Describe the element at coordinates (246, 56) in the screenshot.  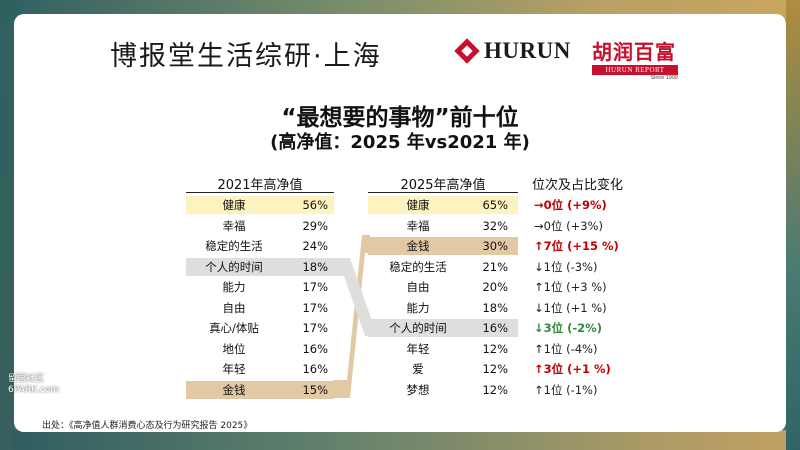
I see `brand-title: 博报堂生活综研·上海` at that location.